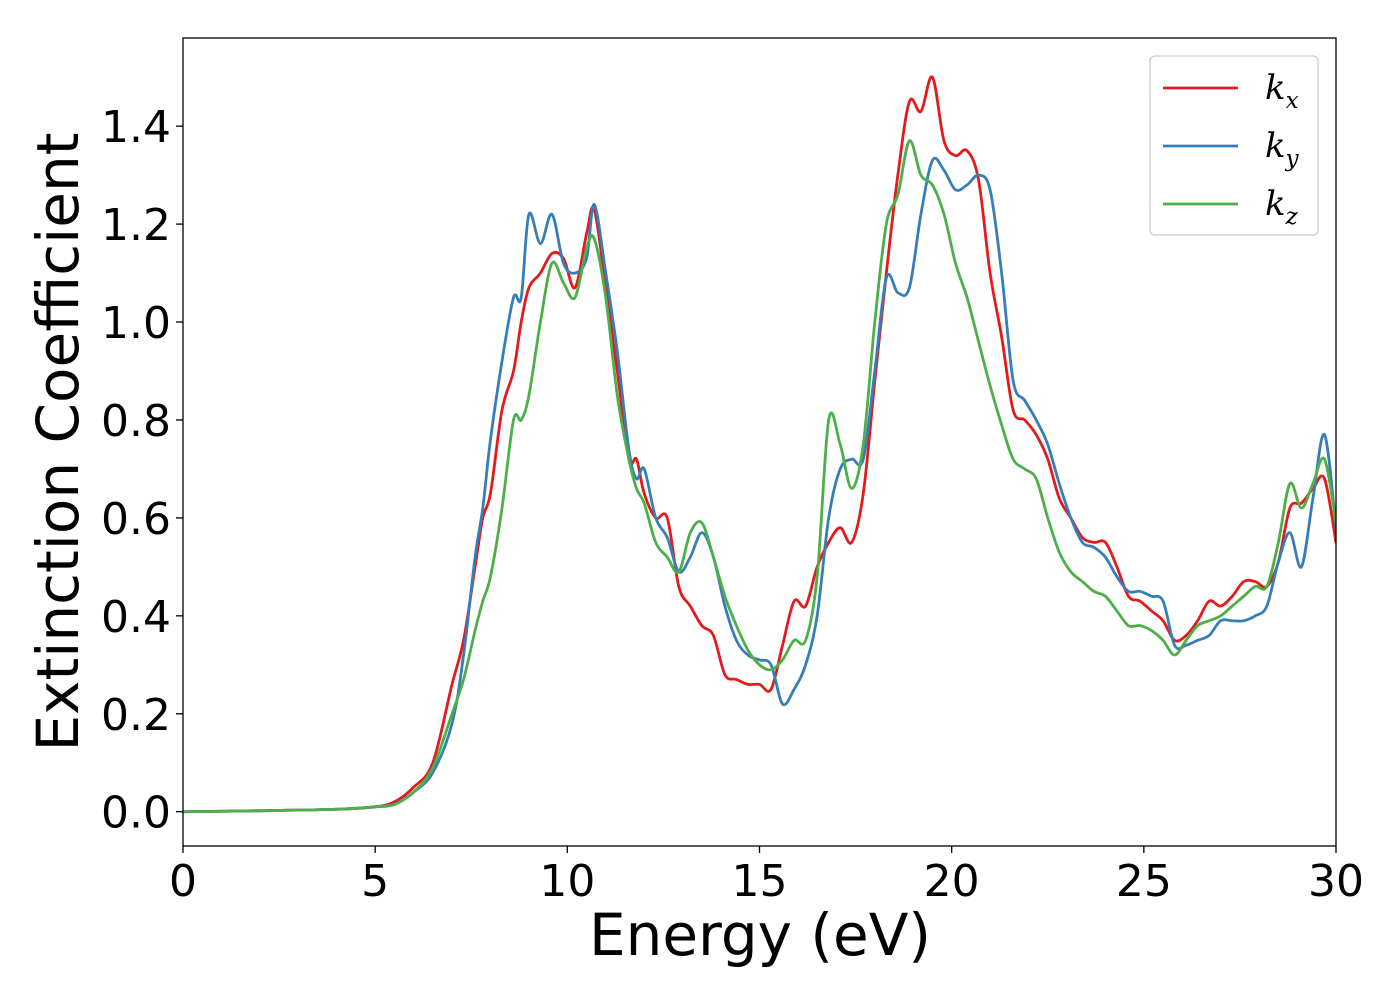 This screenshot has height=1000, width=1400. Describe the element at coordinates (1231, 149) in the screenshot. I see `legend-entries: kx ky kz` at that location.